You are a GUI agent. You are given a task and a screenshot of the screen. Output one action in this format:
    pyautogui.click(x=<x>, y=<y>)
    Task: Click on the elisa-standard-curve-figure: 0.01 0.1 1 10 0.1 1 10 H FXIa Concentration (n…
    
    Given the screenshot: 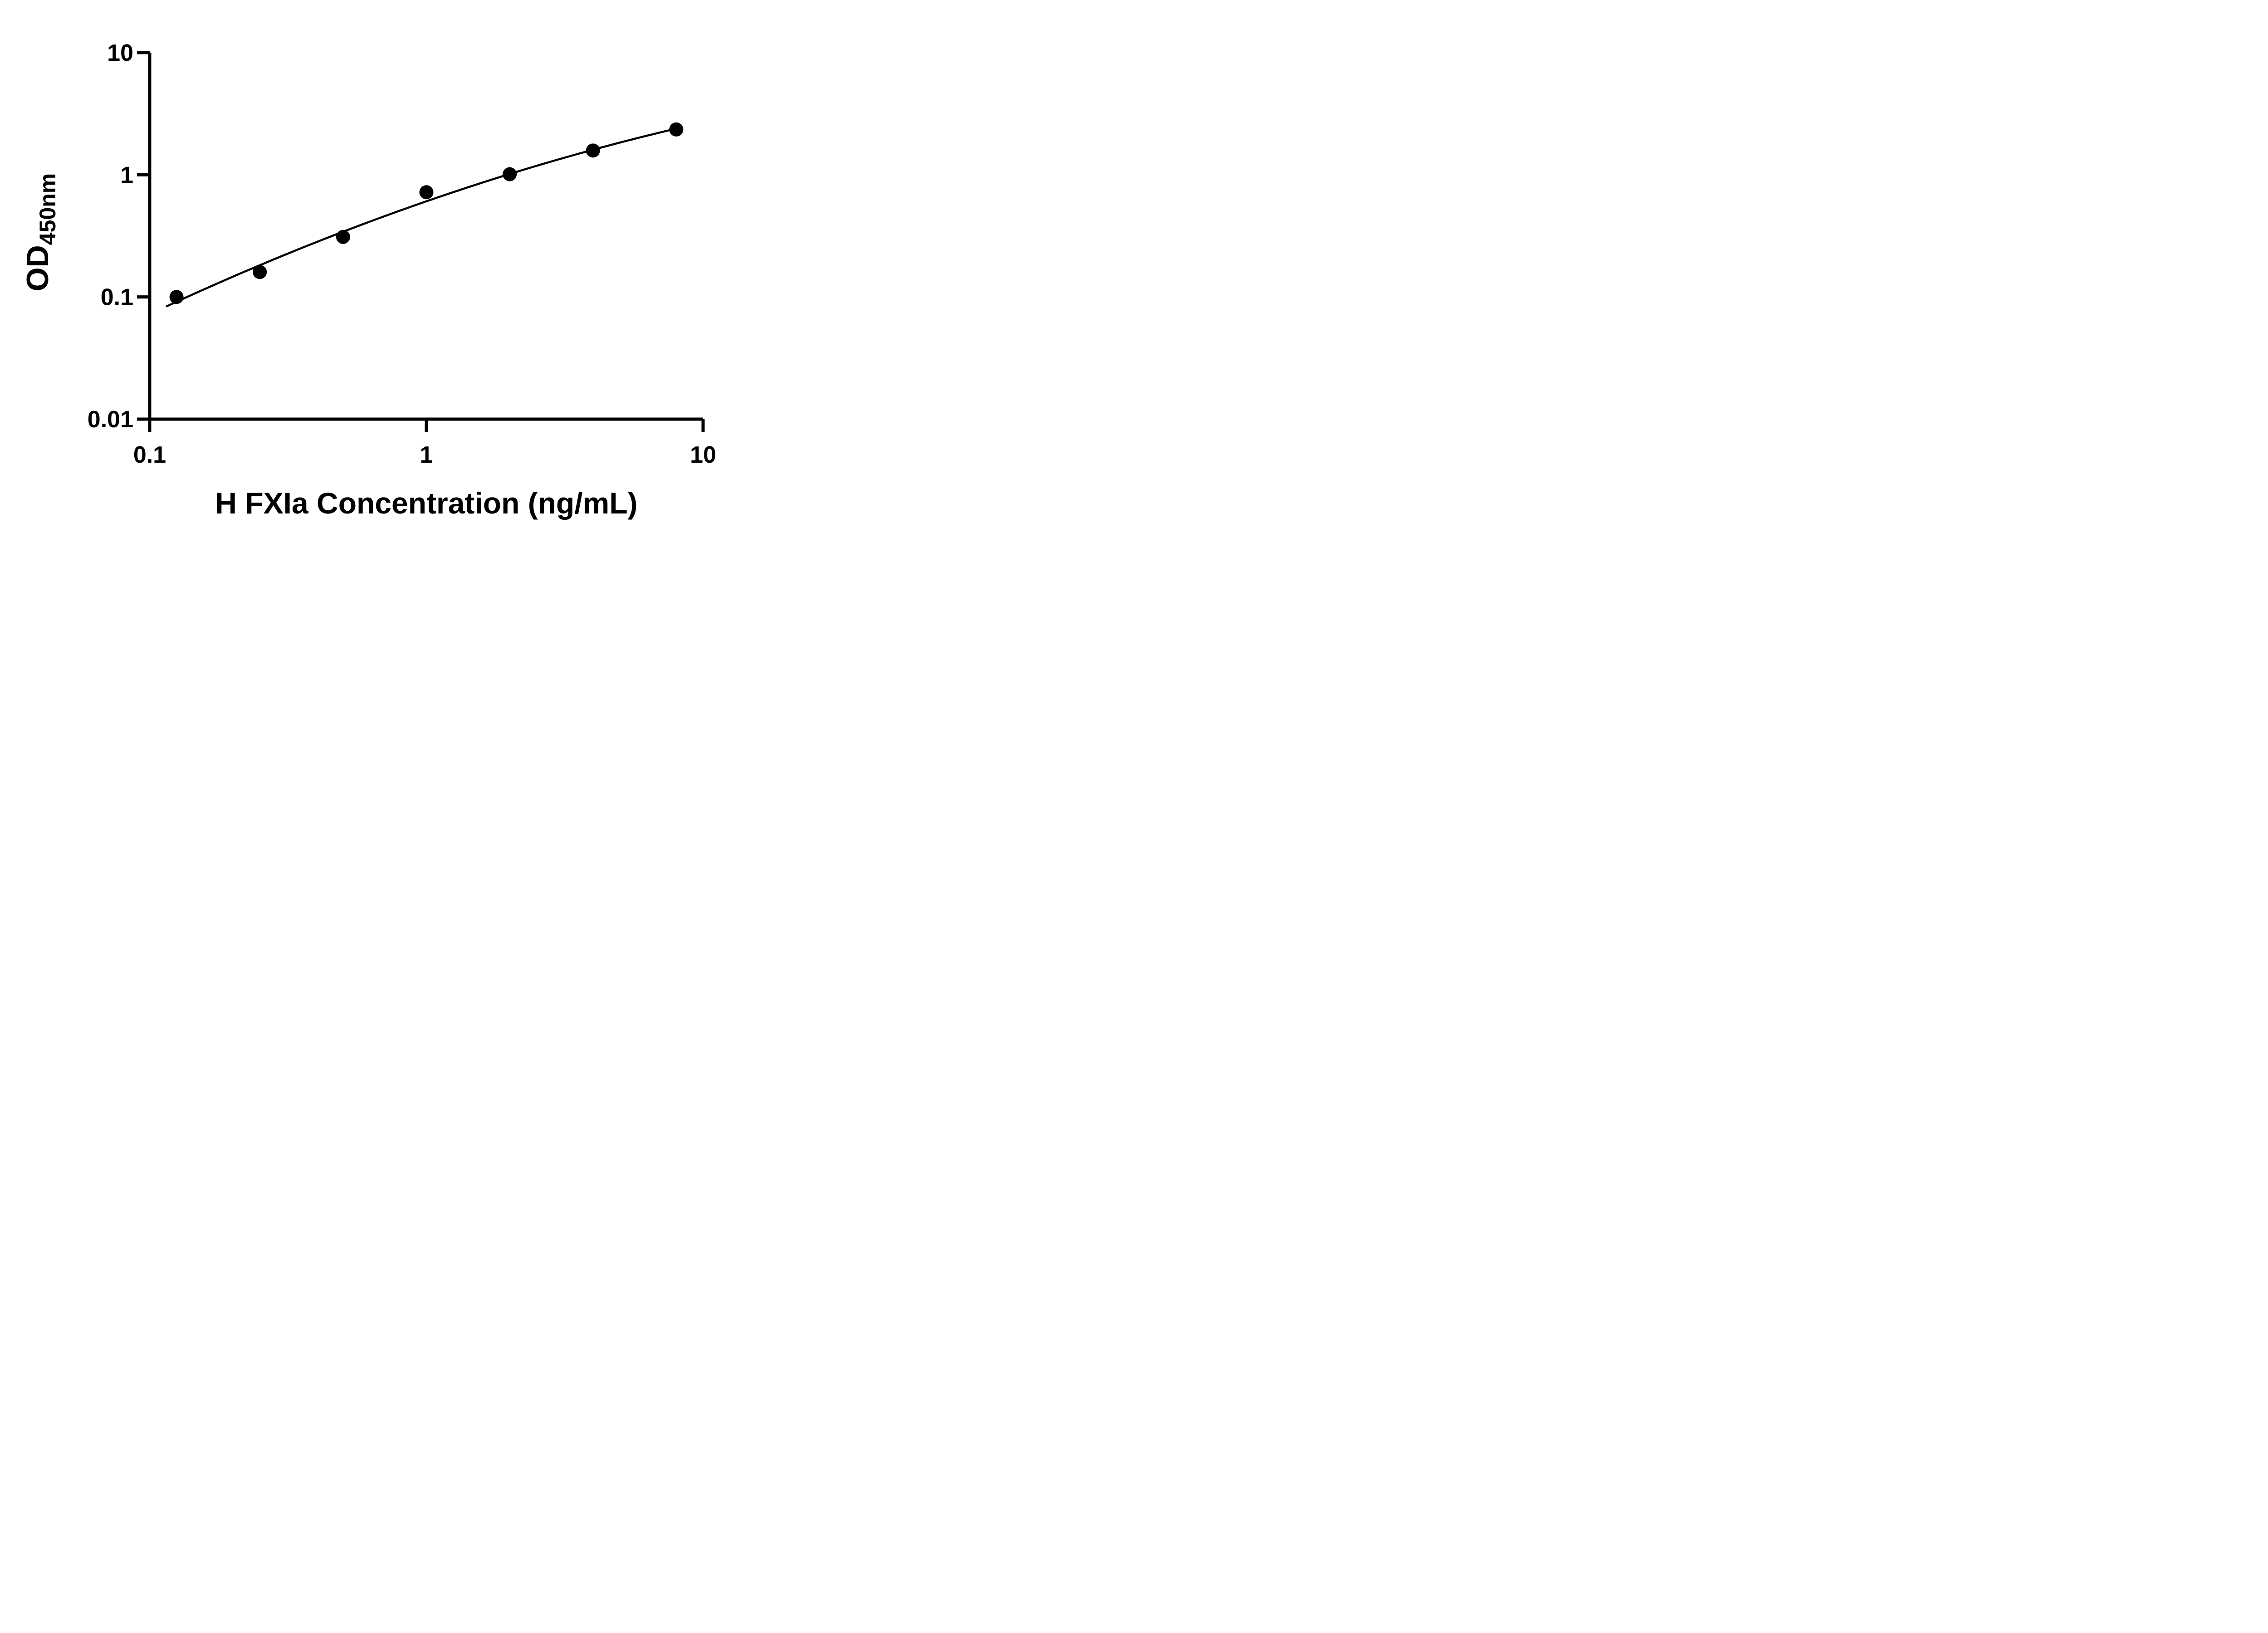 What is the action you would take?
    pyautogui.click(x=388, y=272)
    